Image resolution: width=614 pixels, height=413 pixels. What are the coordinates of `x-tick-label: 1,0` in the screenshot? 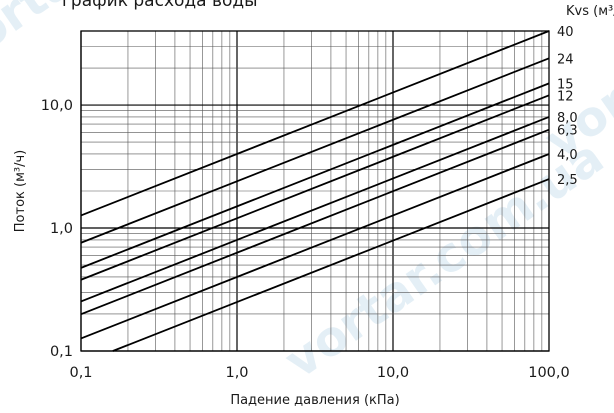 It's located at (236, 373).